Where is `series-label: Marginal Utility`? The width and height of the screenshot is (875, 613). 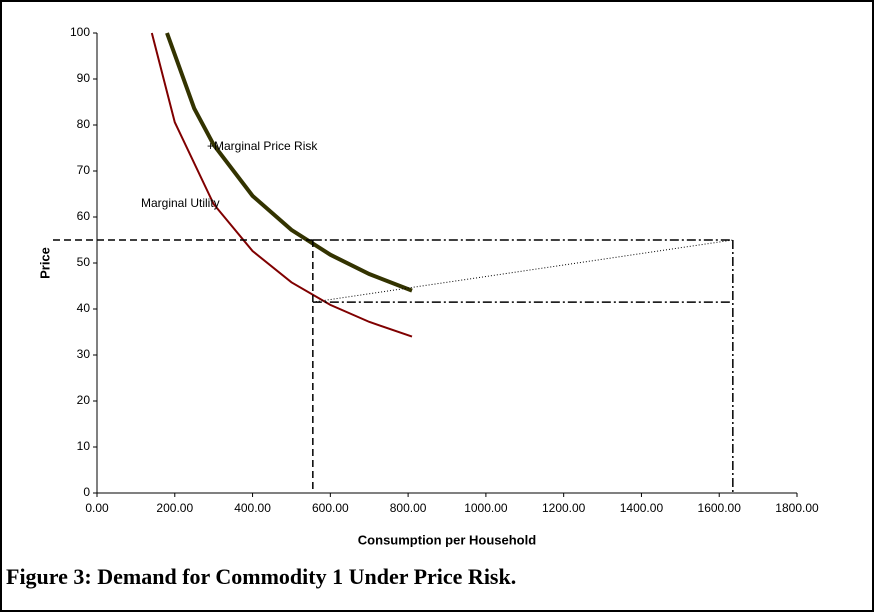
series-label: Marginal Utility is located at coordinates (180, 203).